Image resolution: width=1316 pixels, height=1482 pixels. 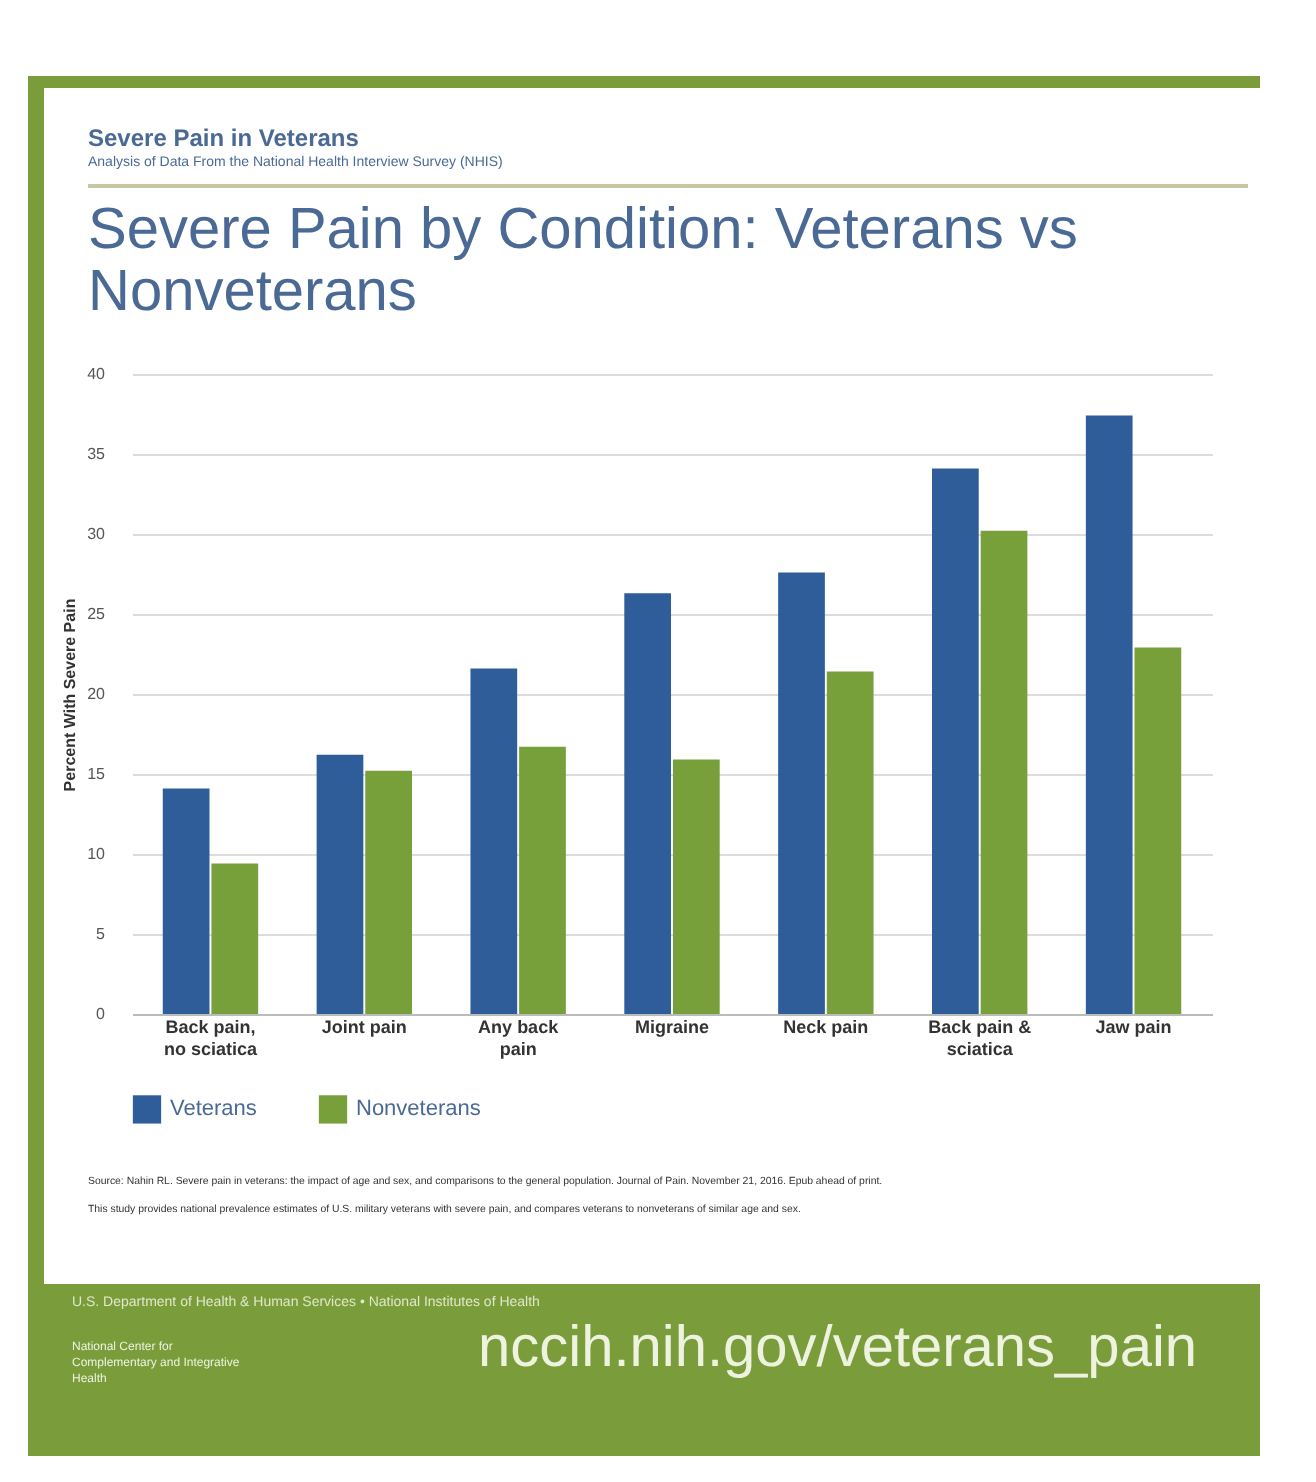 I want to click on y-tick-label: 10, so click(x=97, y=854).